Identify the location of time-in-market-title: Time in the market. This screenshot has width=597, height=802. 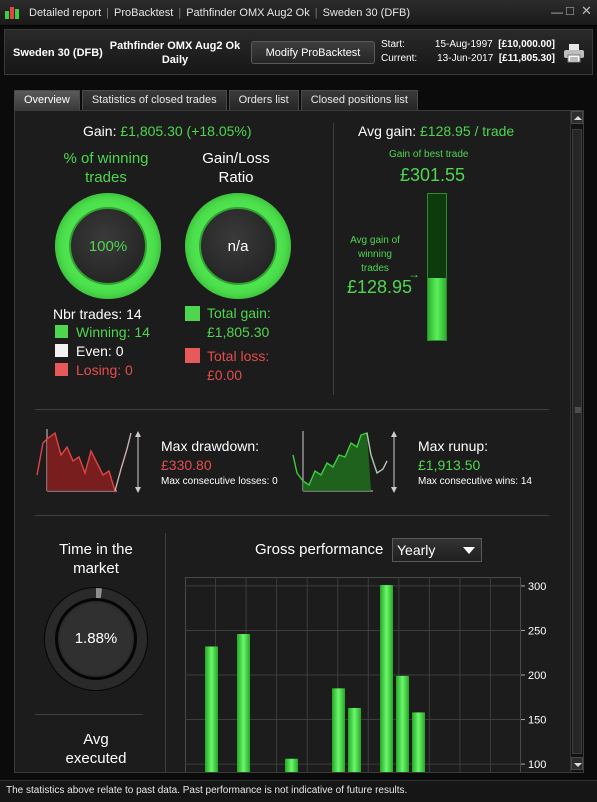
(96, 559).